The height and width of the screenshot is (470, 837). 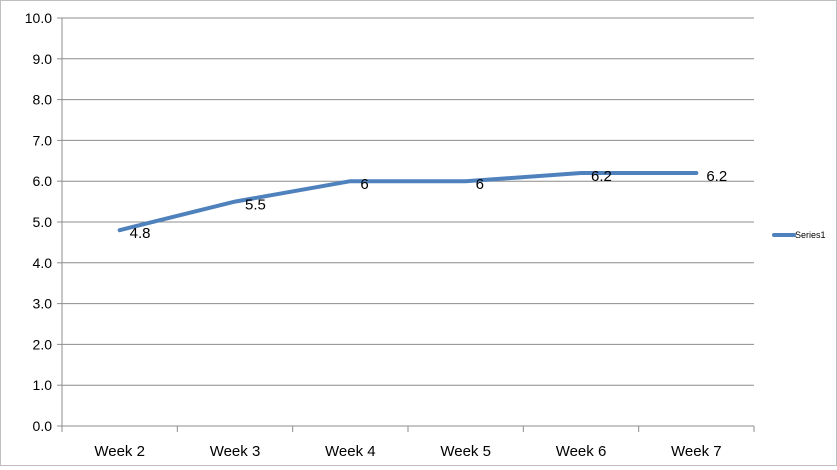 I want to click on x-axis-tick-labels: Week 2 Week 3 Week 4 Week 5 Week 6 Week 7, so click(x=407, y=451).